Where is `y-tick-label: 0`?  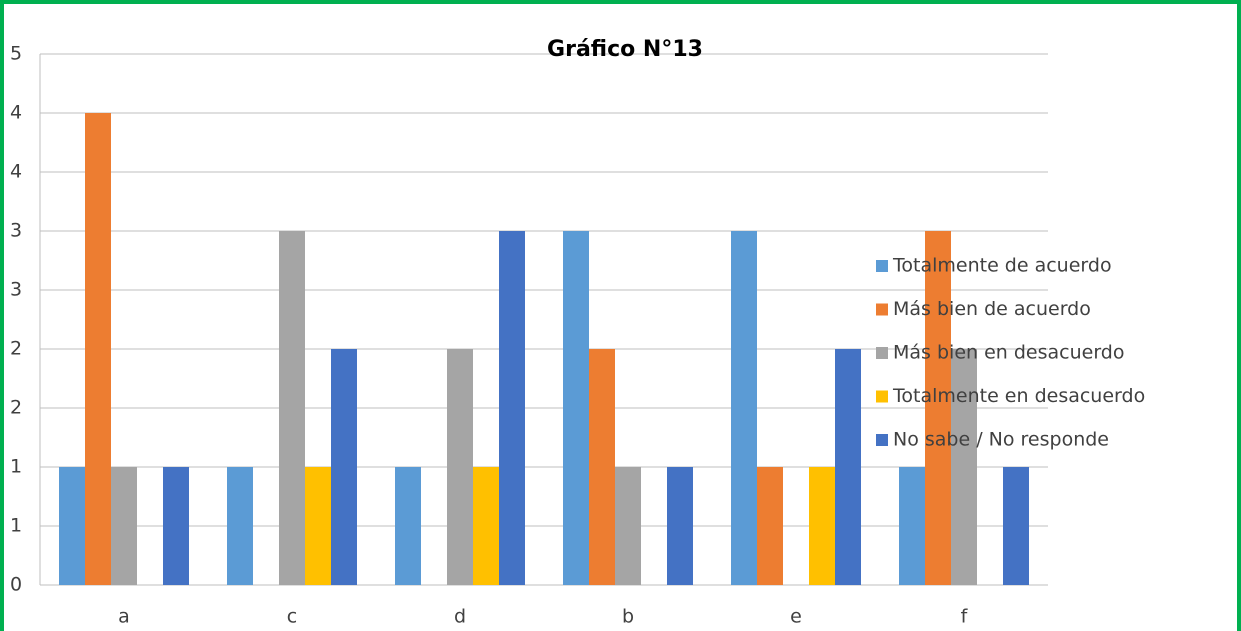
y-tick-label: 0 is located at coordinates (16, 585).